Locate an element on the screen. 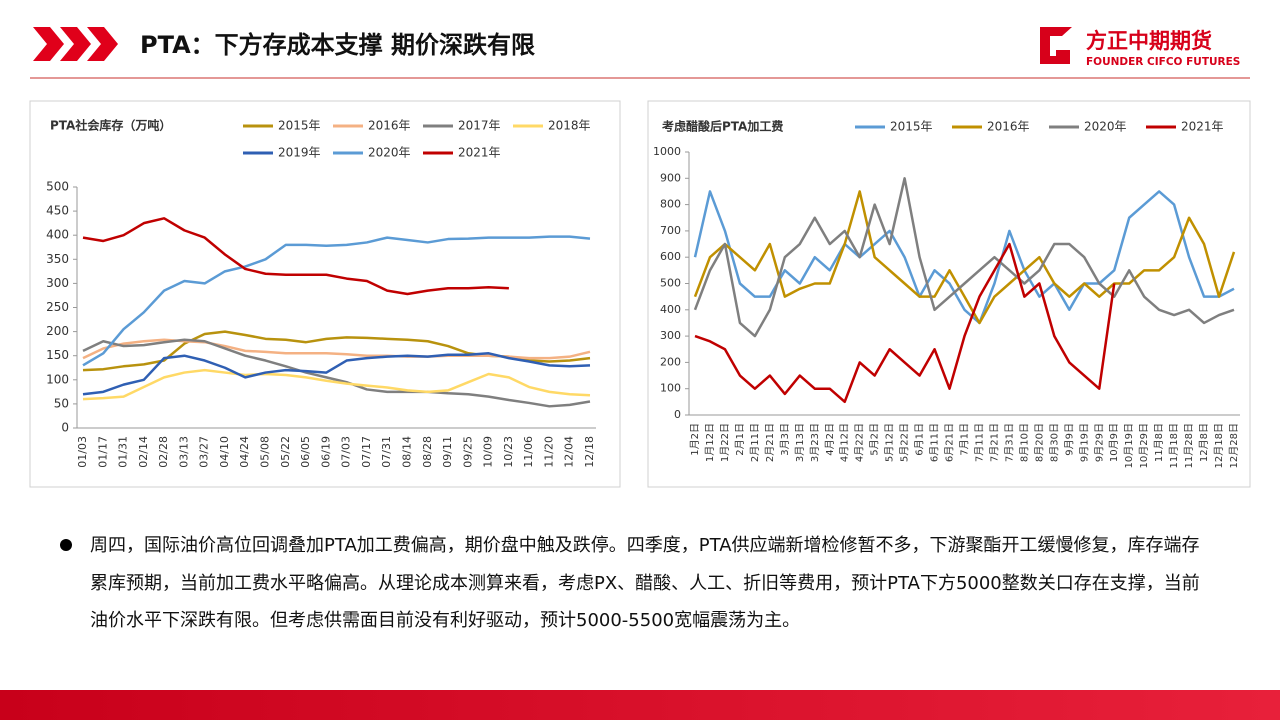 The height and width of the screenshot is (720, 1280). y-tick-label: 200 is located at coordinates (670, 361).